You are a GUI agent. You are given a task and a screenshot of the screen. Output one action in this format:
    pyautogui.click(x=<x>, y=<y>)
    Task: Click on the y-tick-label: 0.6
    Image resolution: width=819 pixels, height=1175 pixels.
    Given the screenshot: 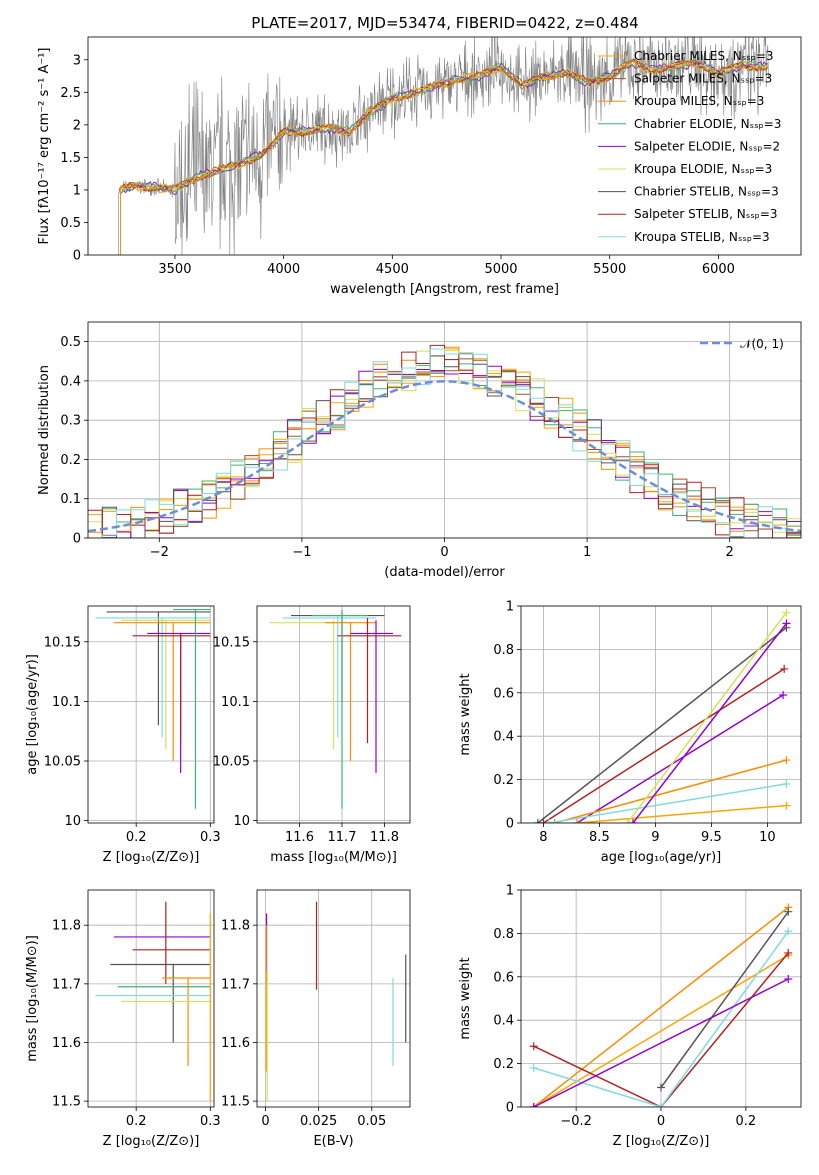 What is the action you would take?
    pyautogui.click(x=503, y=693)
    